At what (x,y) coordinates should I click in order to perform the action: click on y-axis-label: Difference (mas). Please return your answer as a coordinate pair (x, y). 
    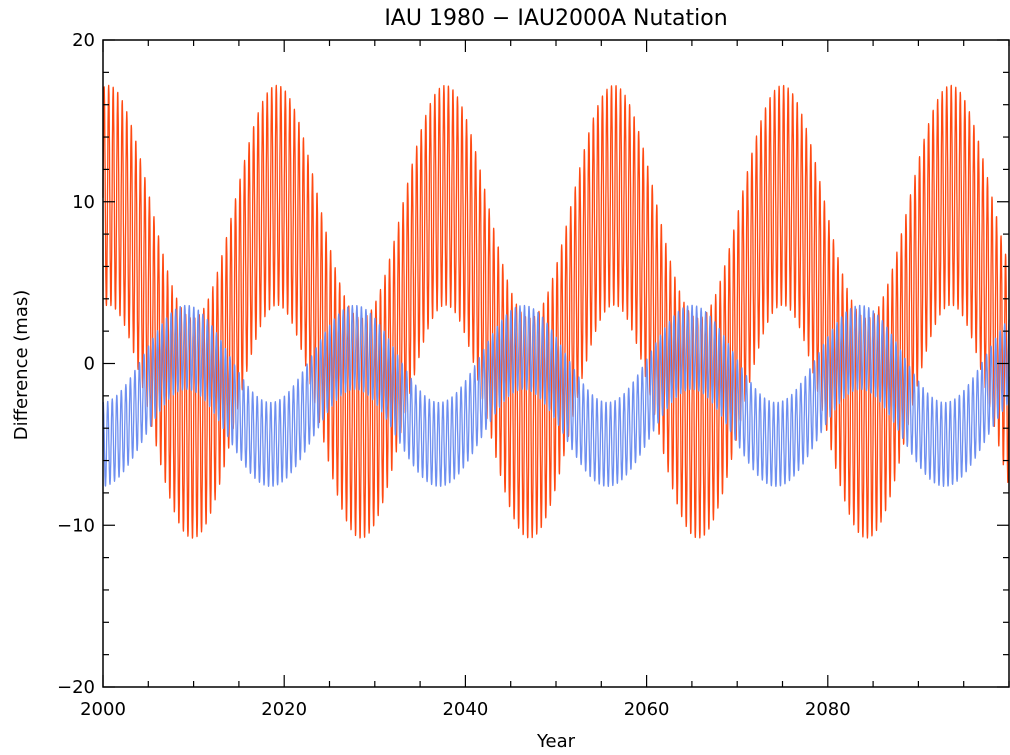
    Looking at the image, I should click on (21, 365).